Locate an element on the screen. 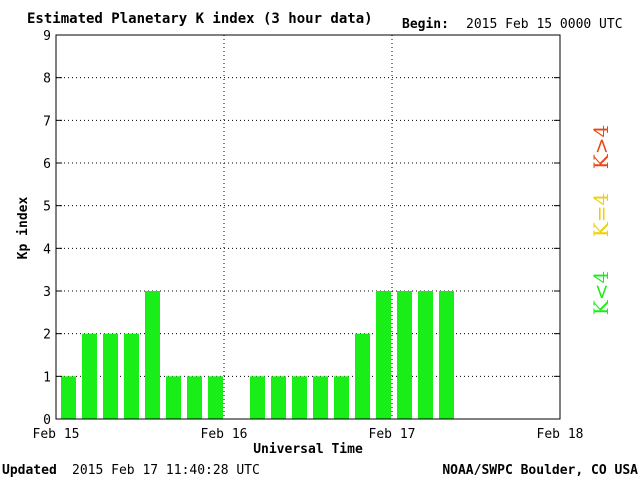  credit-text: NOAA/SWPC Boulder, CO USA is located at coordinates (540, 470).